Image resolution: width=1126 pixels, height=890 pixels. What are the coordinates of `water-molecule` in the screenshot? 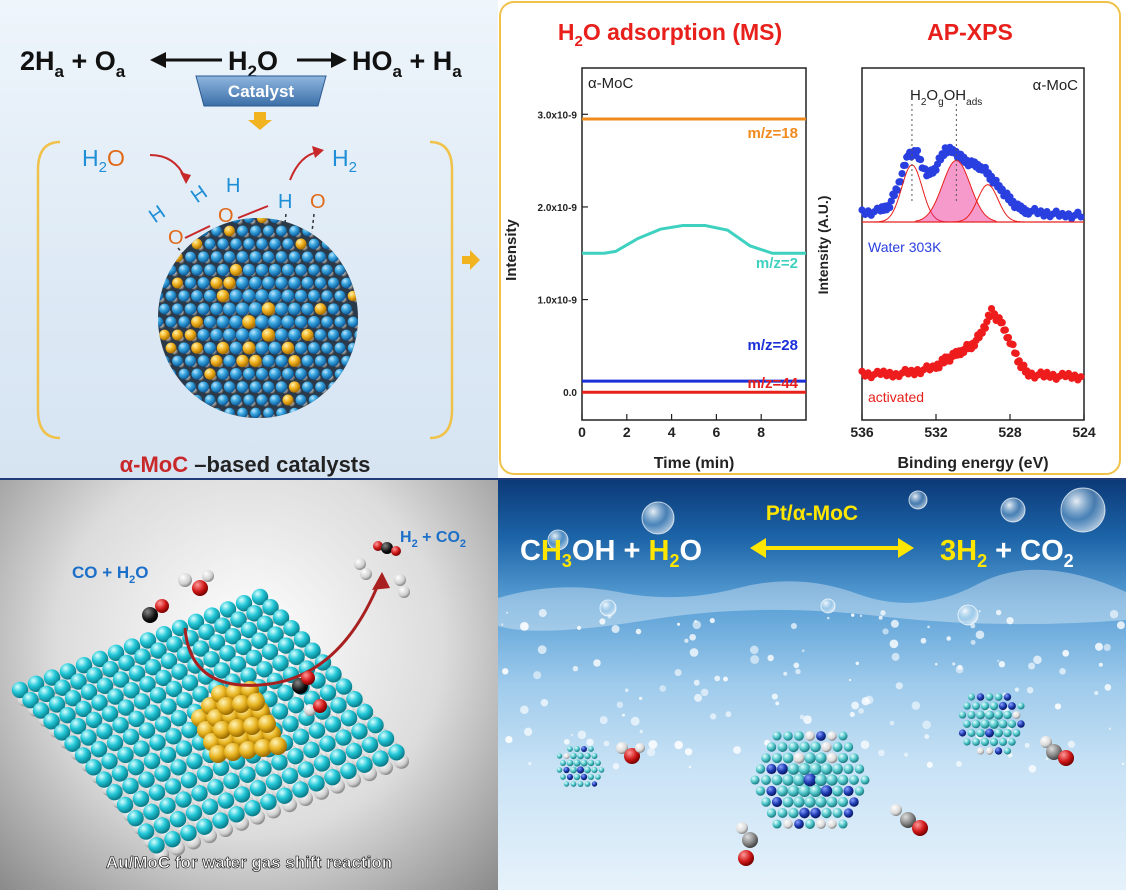 It's located at (196, 583).